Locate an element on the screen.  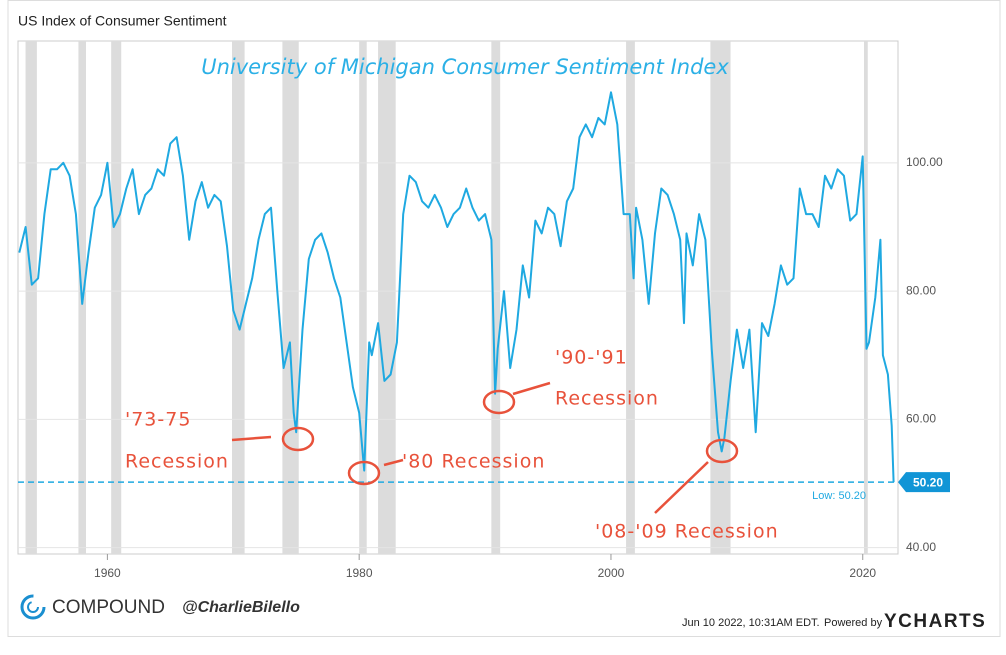
x-tick-label: 2020 is located at coordinates (862, 573).